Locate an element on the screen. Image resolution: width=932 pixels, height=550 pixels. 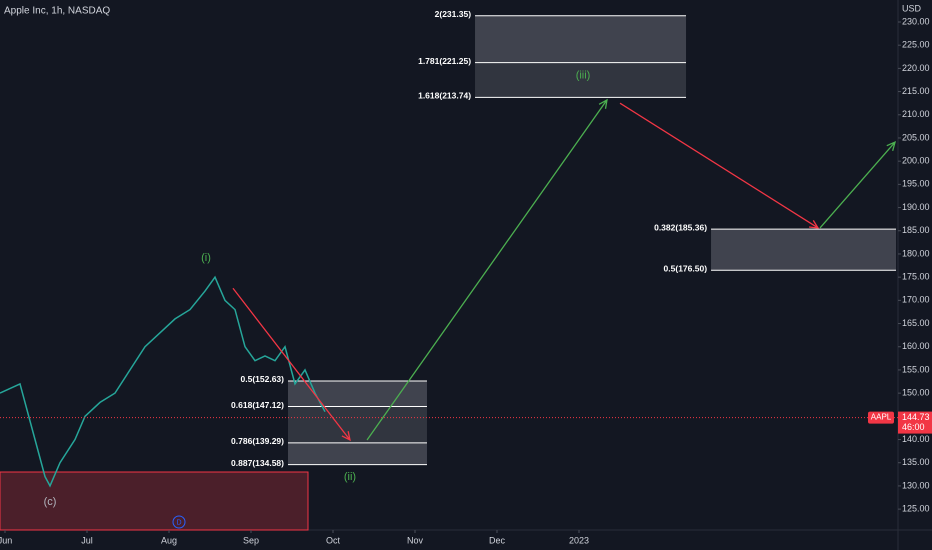
y-tick-label: 215.00 is located at coordinates (916, 91).